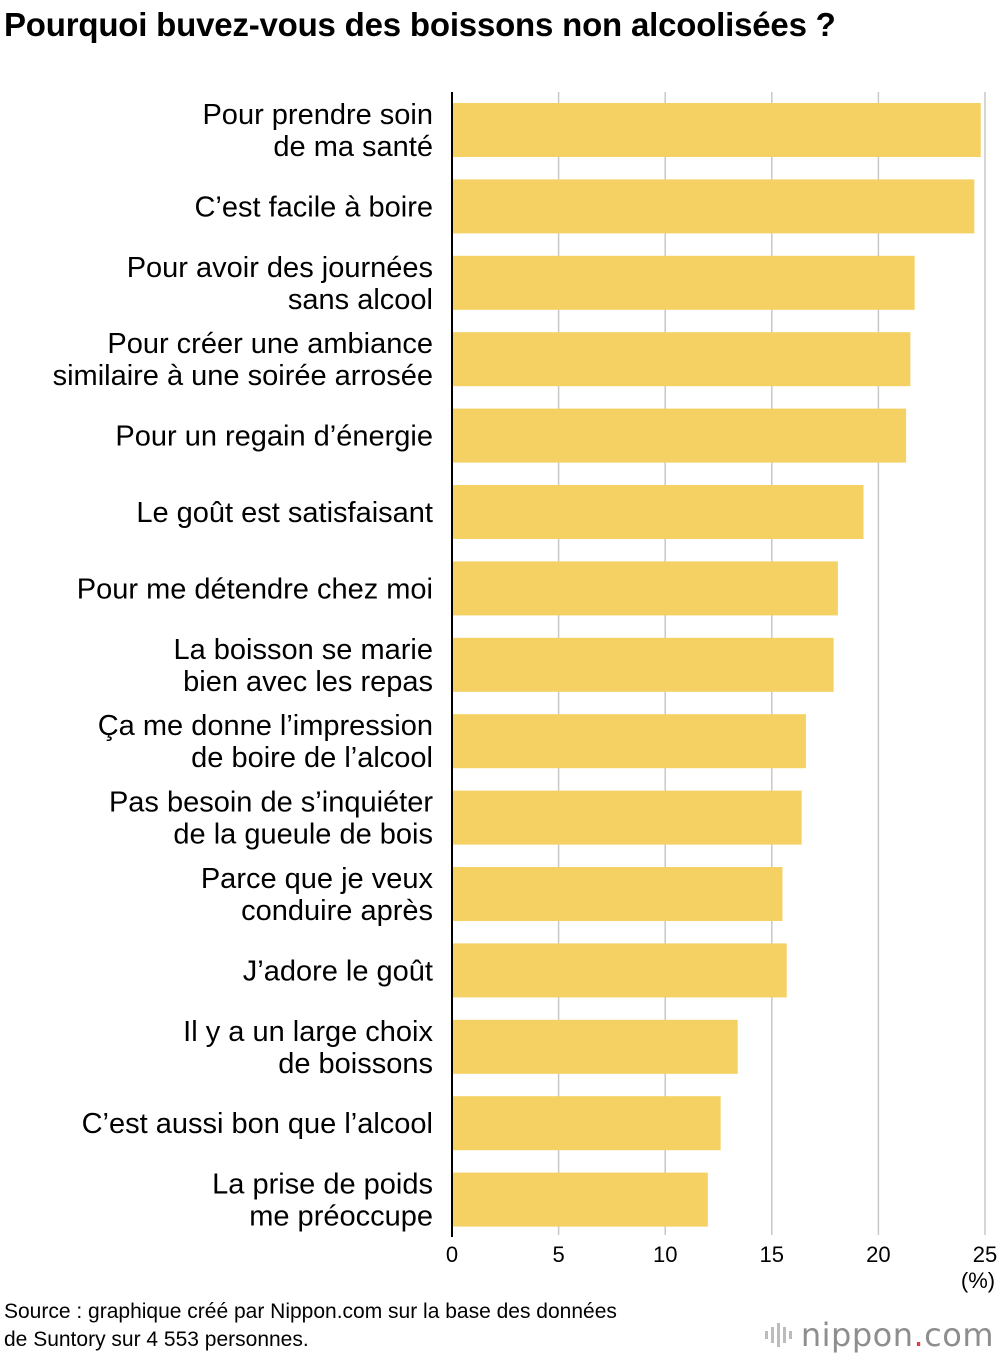 The height and width of the screenshot is (1356, 1000). Describe the element at coordinates (270, 344) in the screenshot. I see `category-label-4-line-1: Pour créer une ambiance` at that location.